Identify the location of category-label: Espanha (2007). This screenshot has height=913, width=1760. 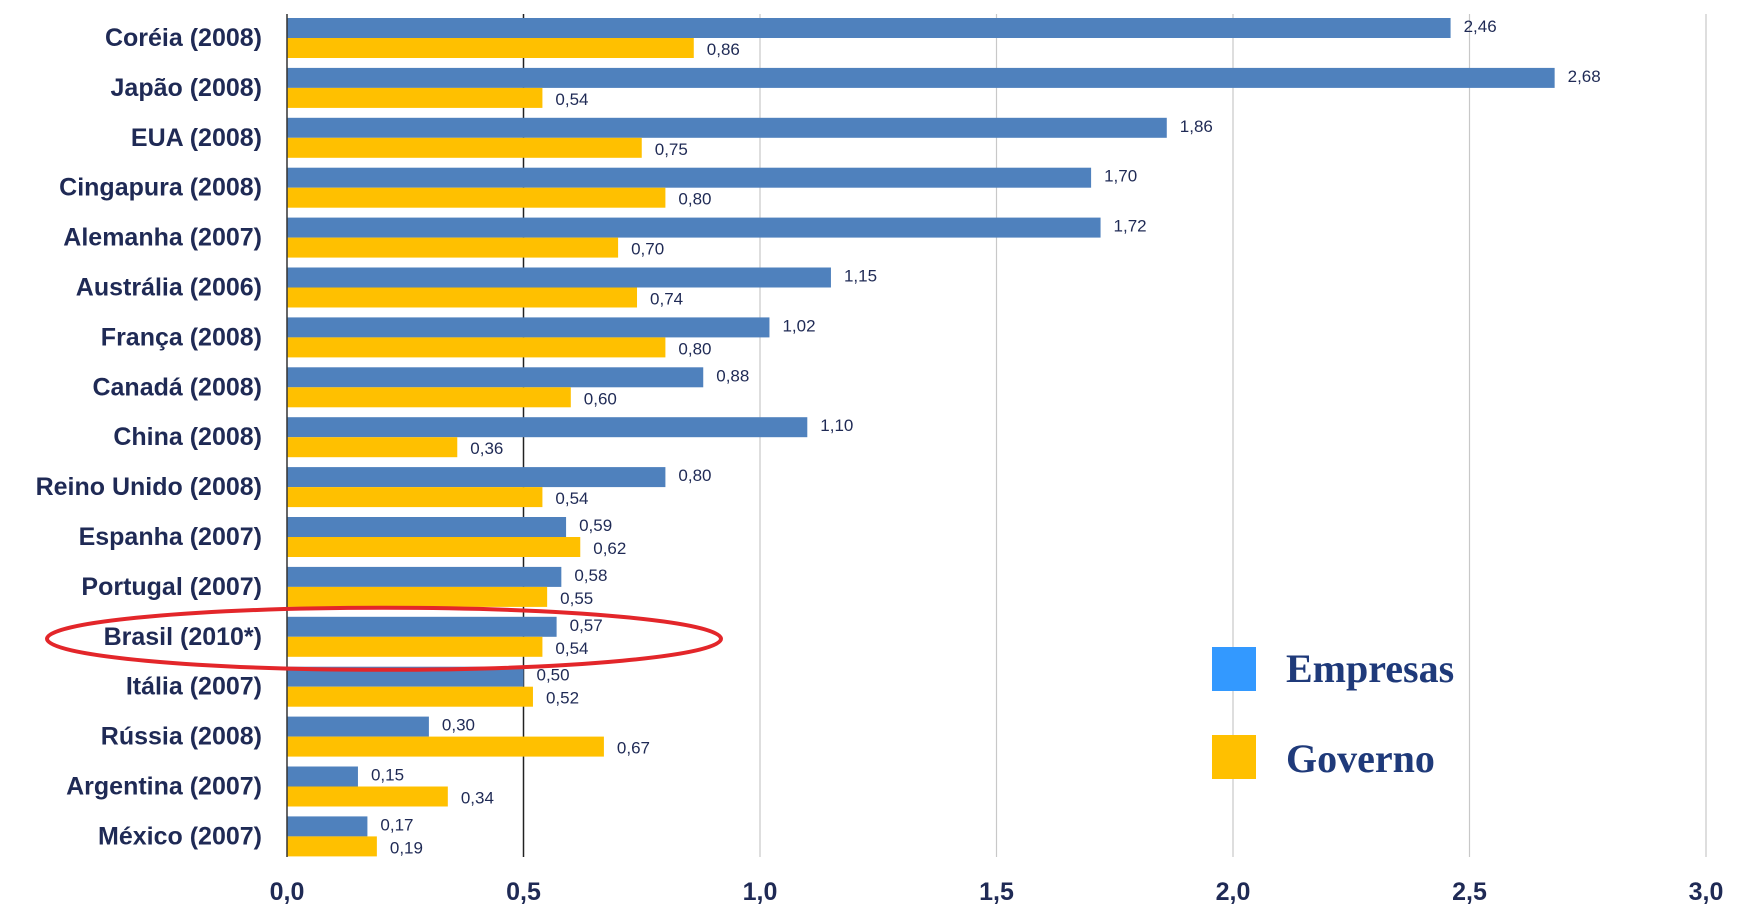
(170, 537).